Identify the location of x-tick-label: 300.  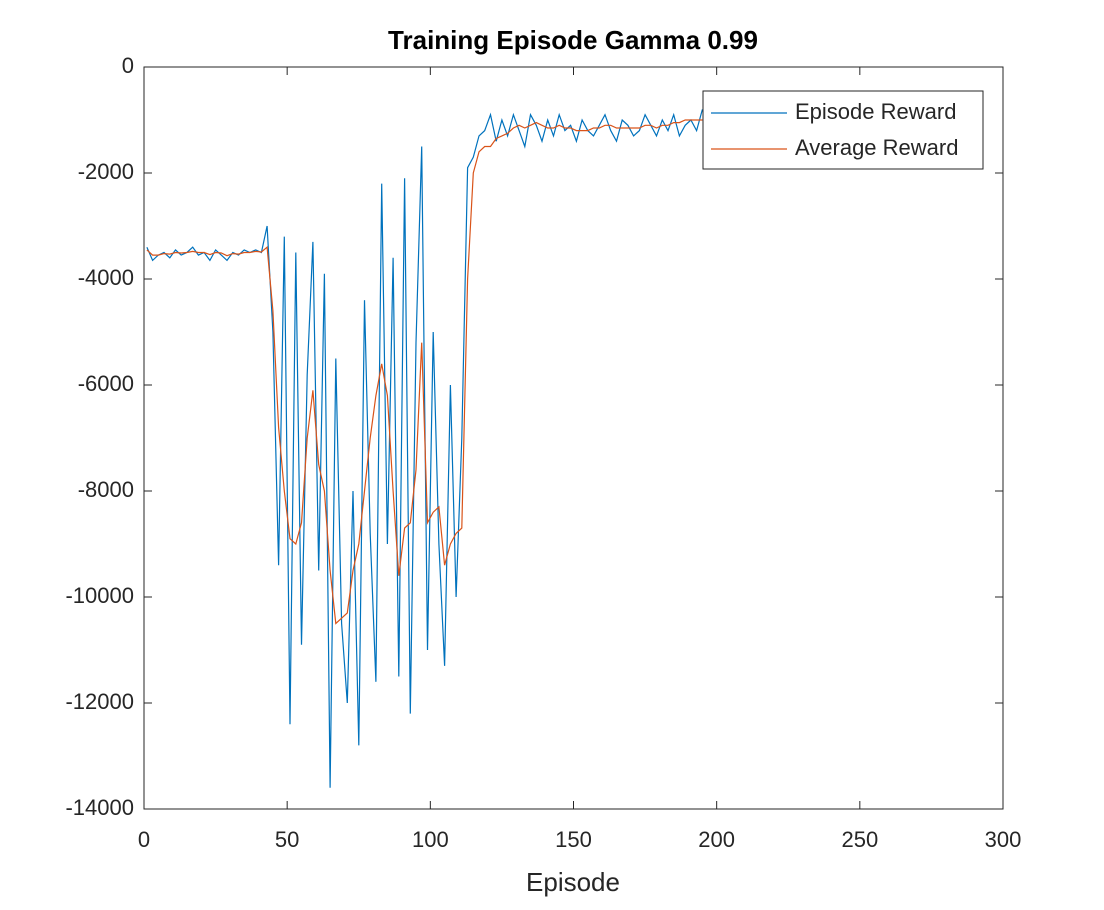
(1003, 839).